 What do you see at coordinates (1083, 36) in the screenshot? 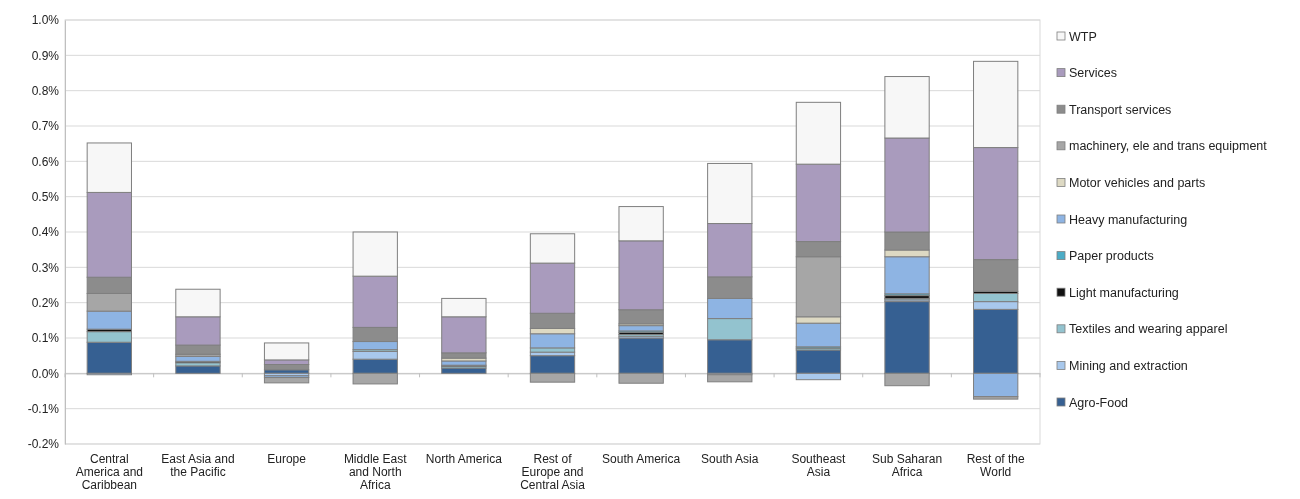
I see `legend-label: WTP` at bounding box center [1083, 36].